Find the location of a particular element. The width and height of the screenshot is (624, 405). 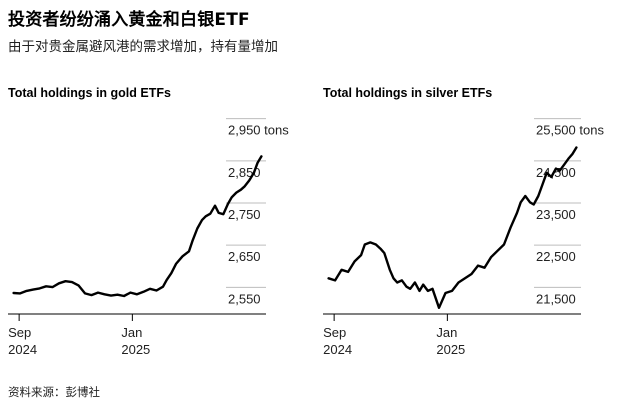

source-note: 资料来源：彭博社 is located at coordinates (54, 392).